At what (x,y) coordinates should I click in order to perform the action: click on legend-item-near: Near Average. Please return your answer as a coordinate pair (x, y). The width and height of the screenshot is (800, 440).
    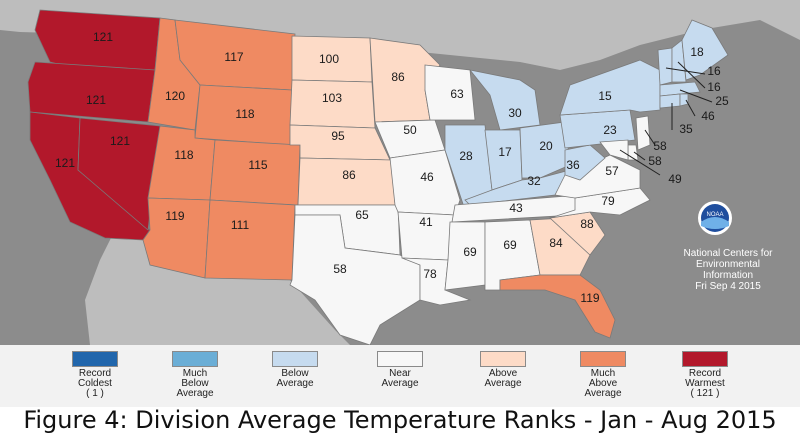
    Looking at the image, I should click on (400, 370).